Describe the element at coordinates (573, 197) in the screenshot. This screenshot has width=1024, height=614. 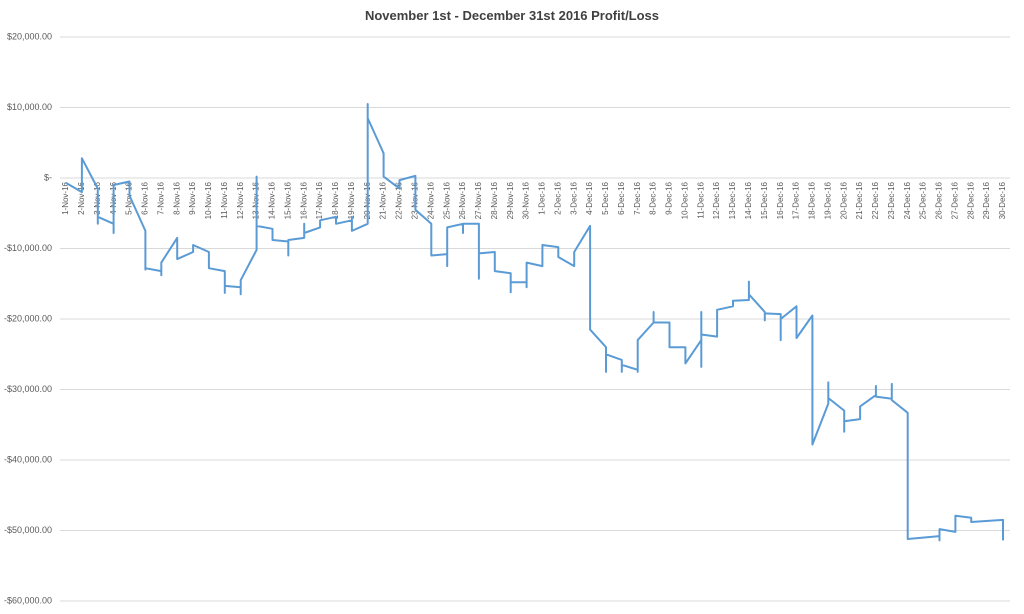
I see `x-tick-label: 3-Dec-16` at that location.